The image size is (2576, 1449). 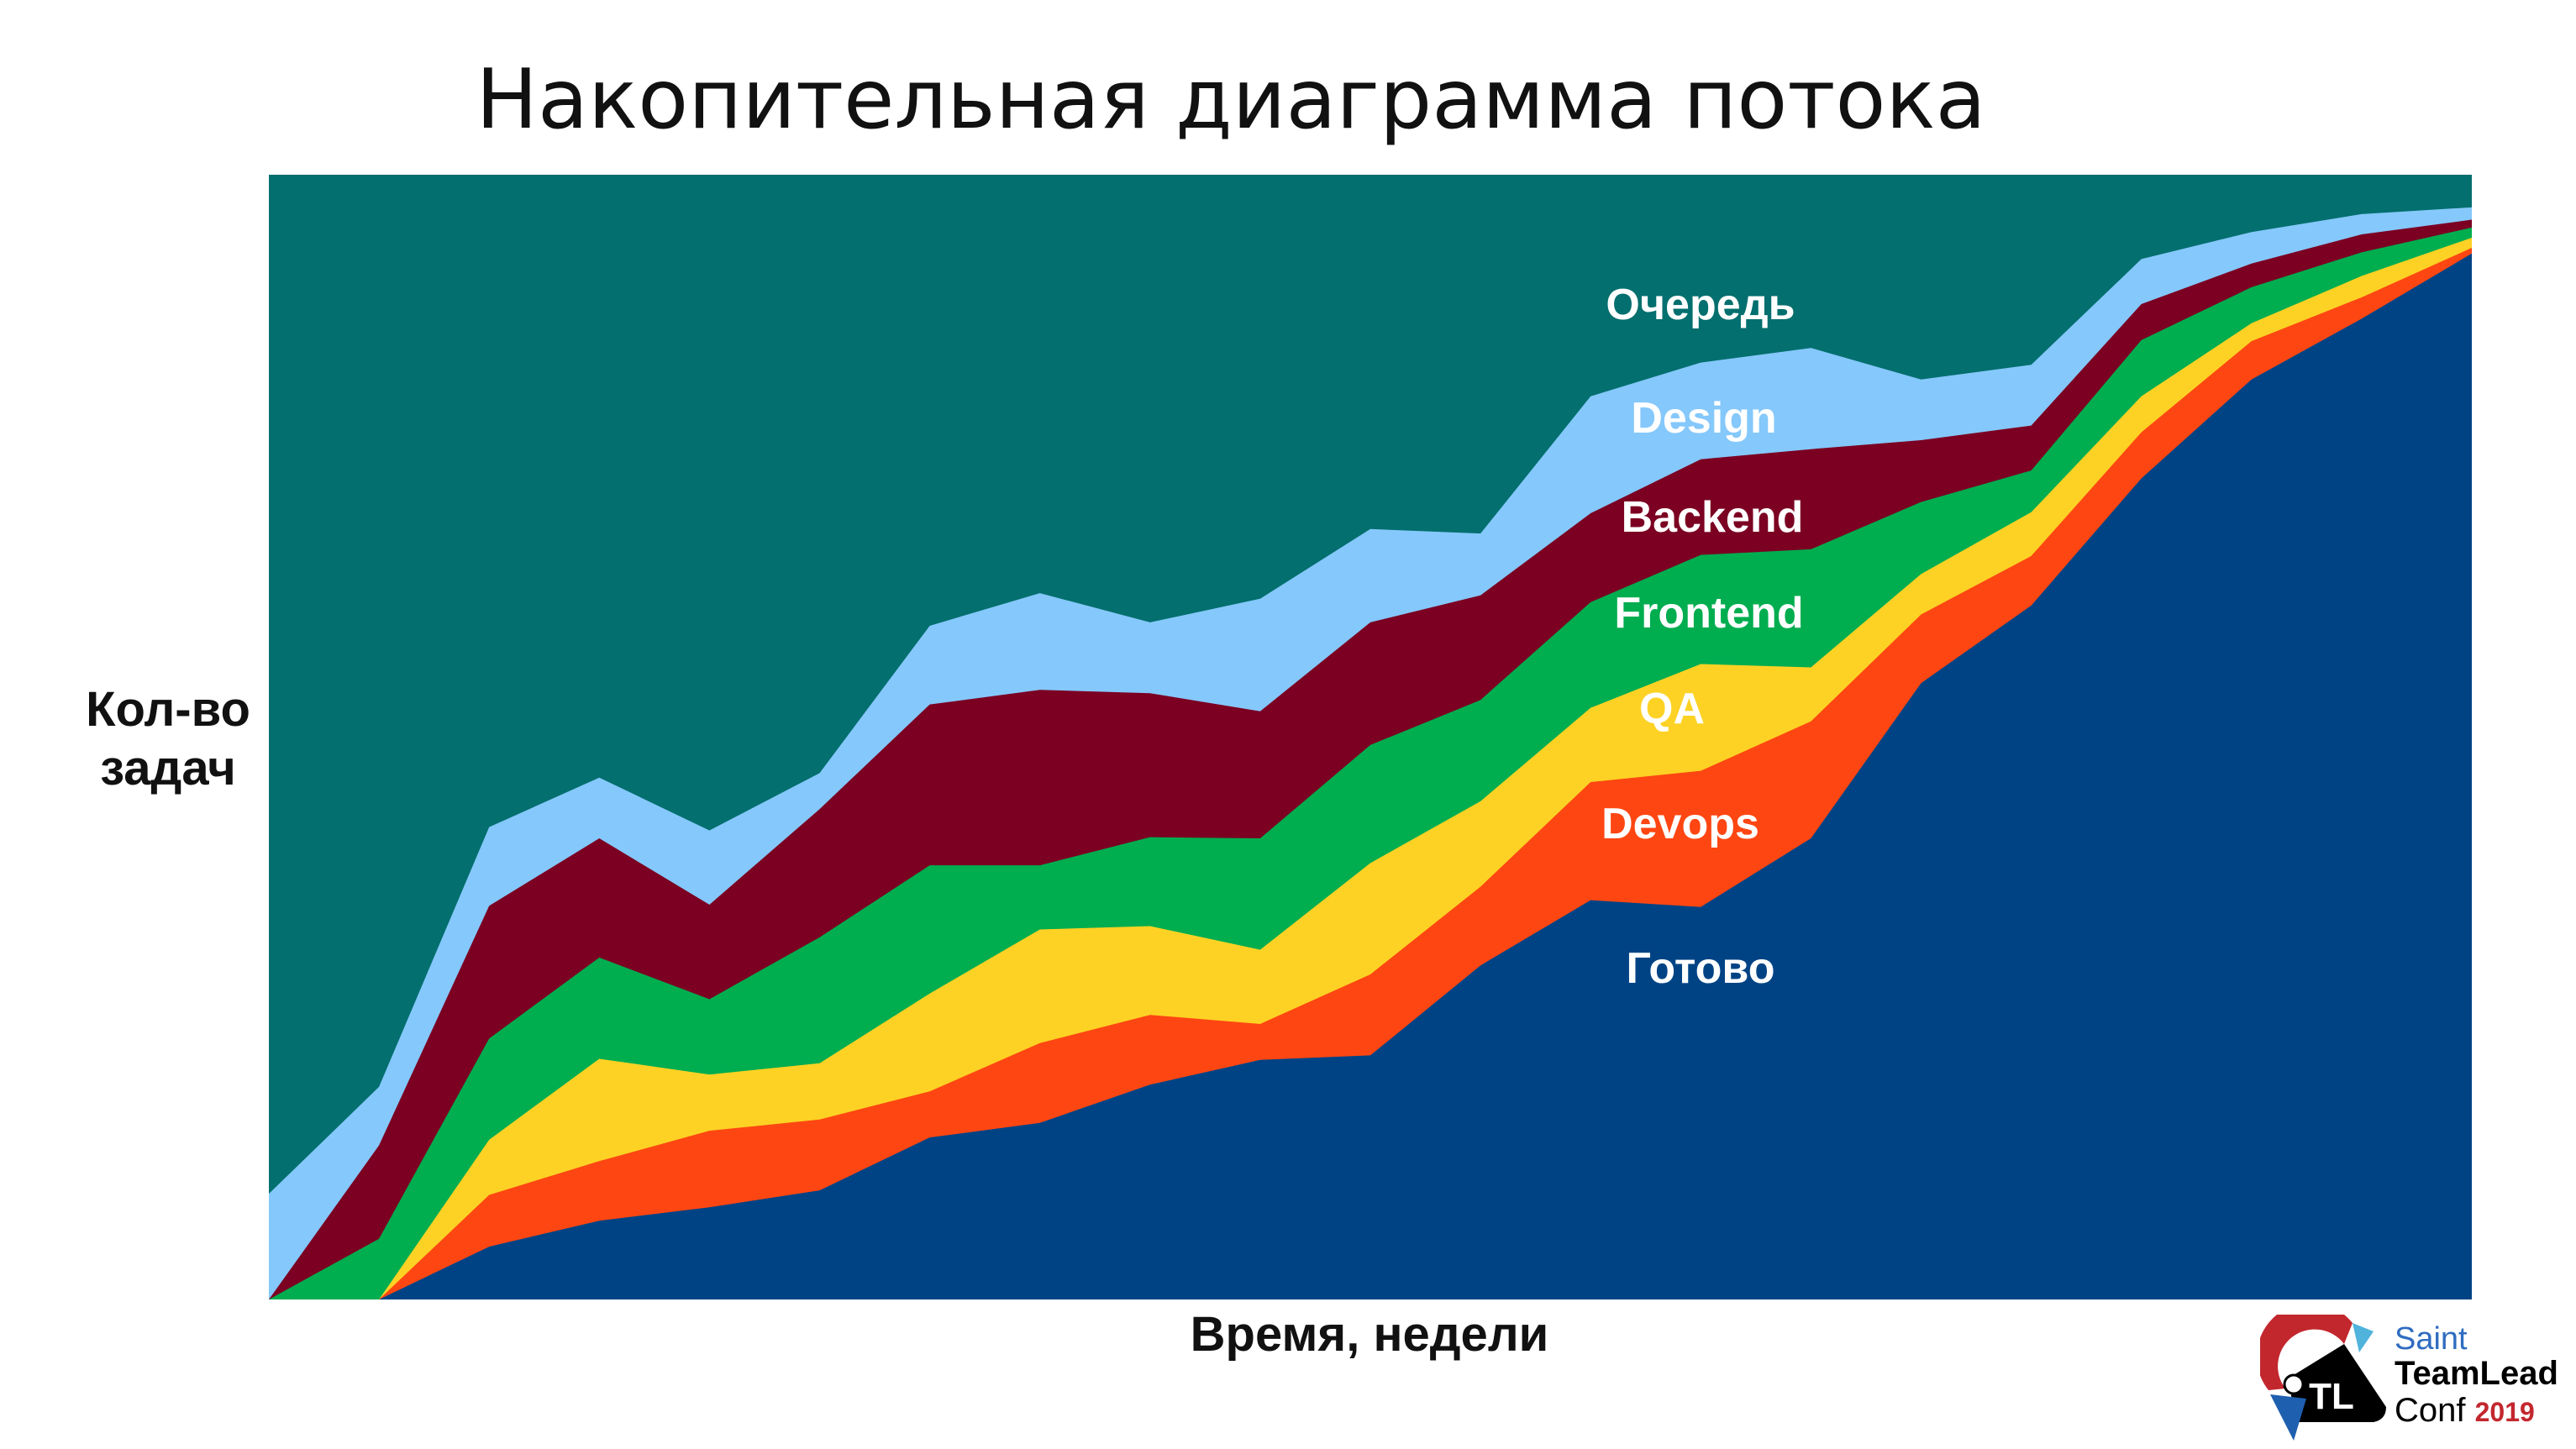 I want to click on teamlead-conf-logo: TL Saint TeamLead Conf 2019, so click(x=2415, y=1382).